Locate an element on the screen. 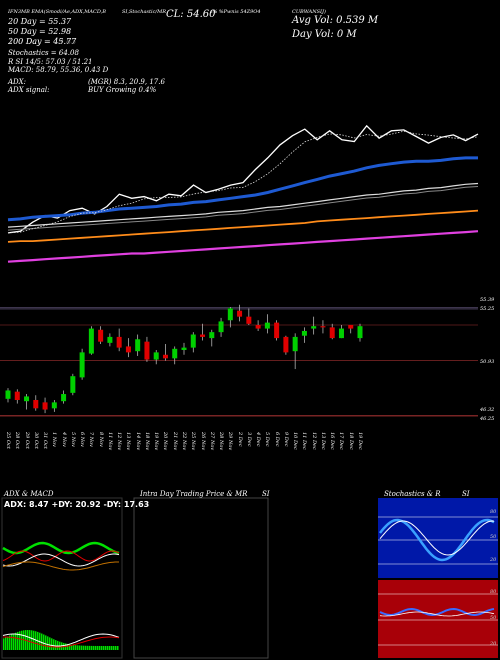  date-label: 21 Nov is located at coordinates (174, 441).